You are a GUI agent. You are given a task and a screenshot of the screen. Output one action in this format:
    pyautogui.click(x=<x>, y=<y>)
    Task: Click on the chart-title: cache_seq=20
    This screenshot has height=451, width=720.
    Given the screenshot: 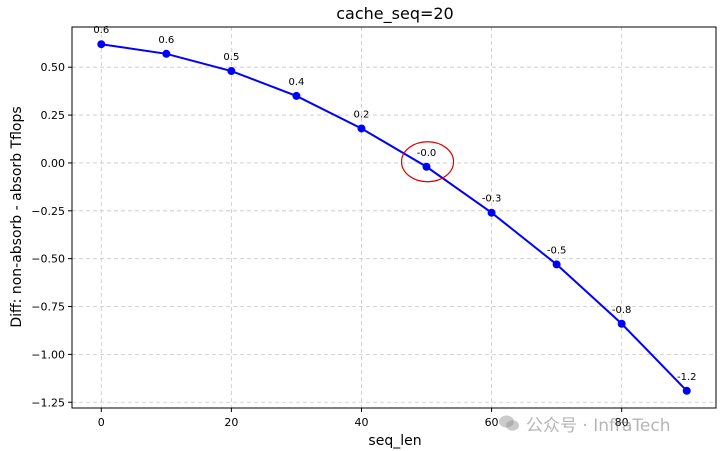 What is the action you would take?
    pyautogui.click(x=394, y=14)
    